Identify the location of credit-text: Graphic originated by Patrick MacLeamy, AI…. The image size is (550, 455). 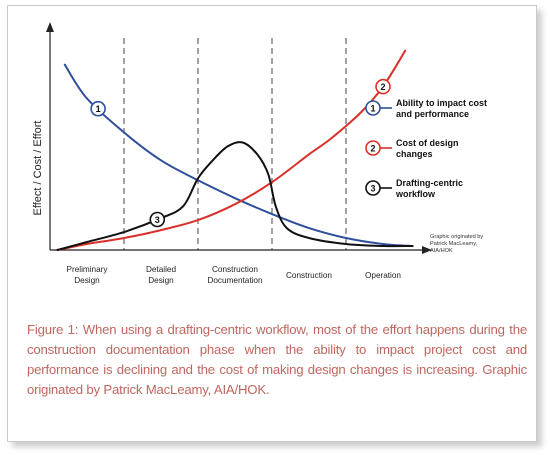
(456, 244).